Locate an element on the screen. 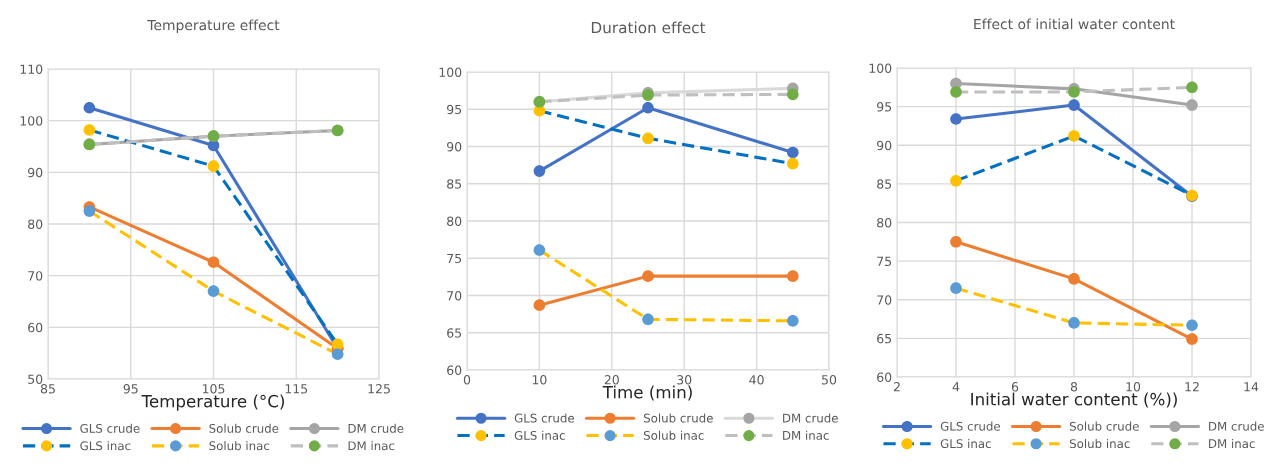 The image size is (1265, 470). x-axis-title: Initial water content (%)) is located at coordinates (1074, 400).